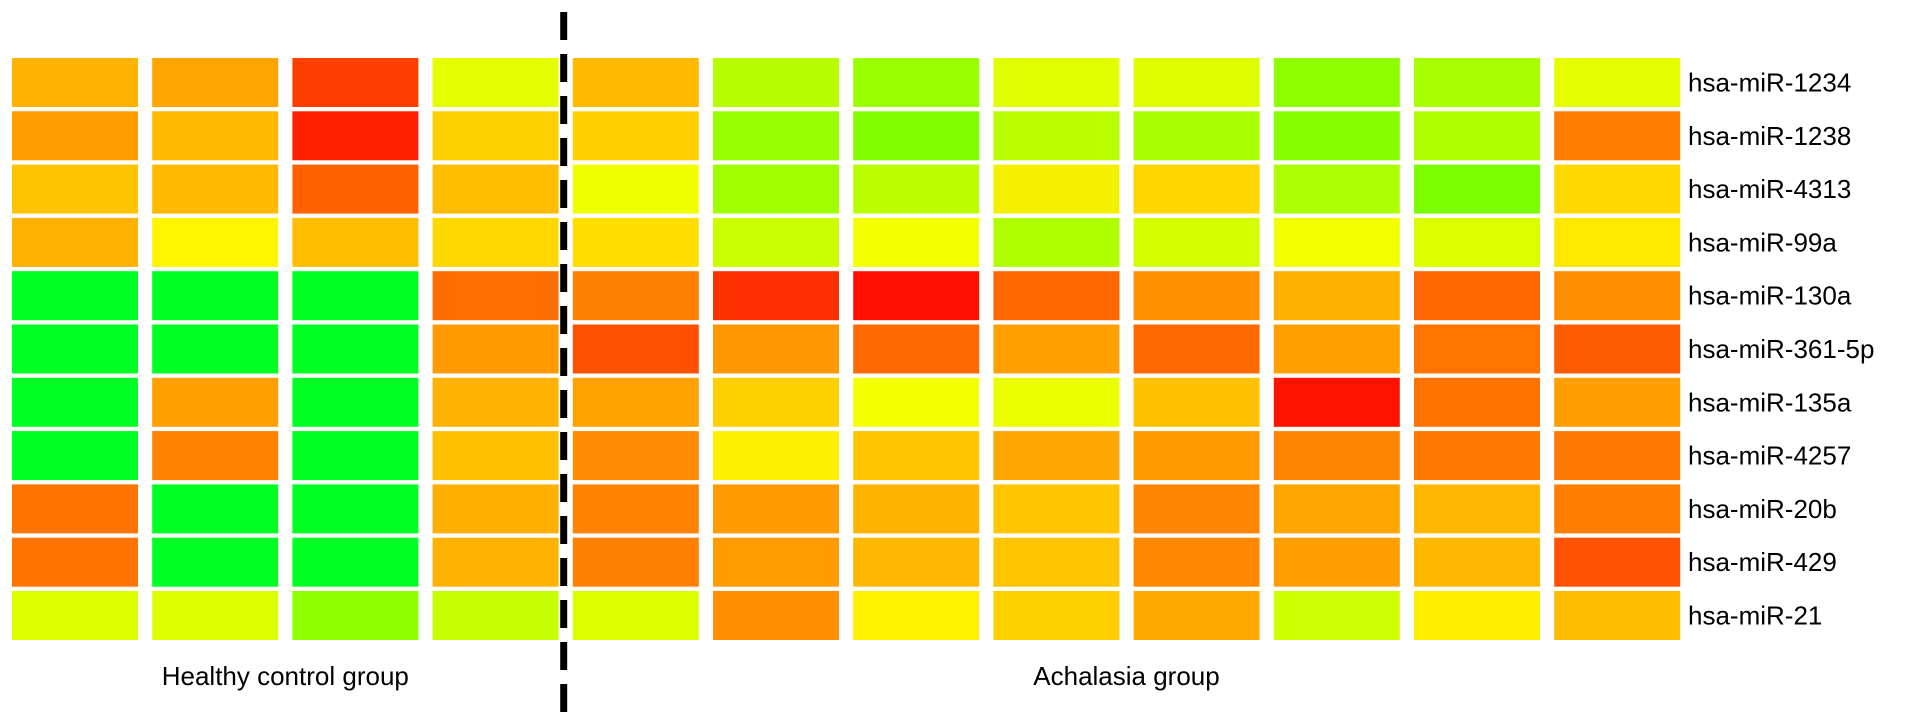 This screenshot has height=721, width=1915. What do you see at coordinates (1770, 402) in the screenshot?
I see `row-label: hsa-miR-135a` at bounding box center [1770, 402].